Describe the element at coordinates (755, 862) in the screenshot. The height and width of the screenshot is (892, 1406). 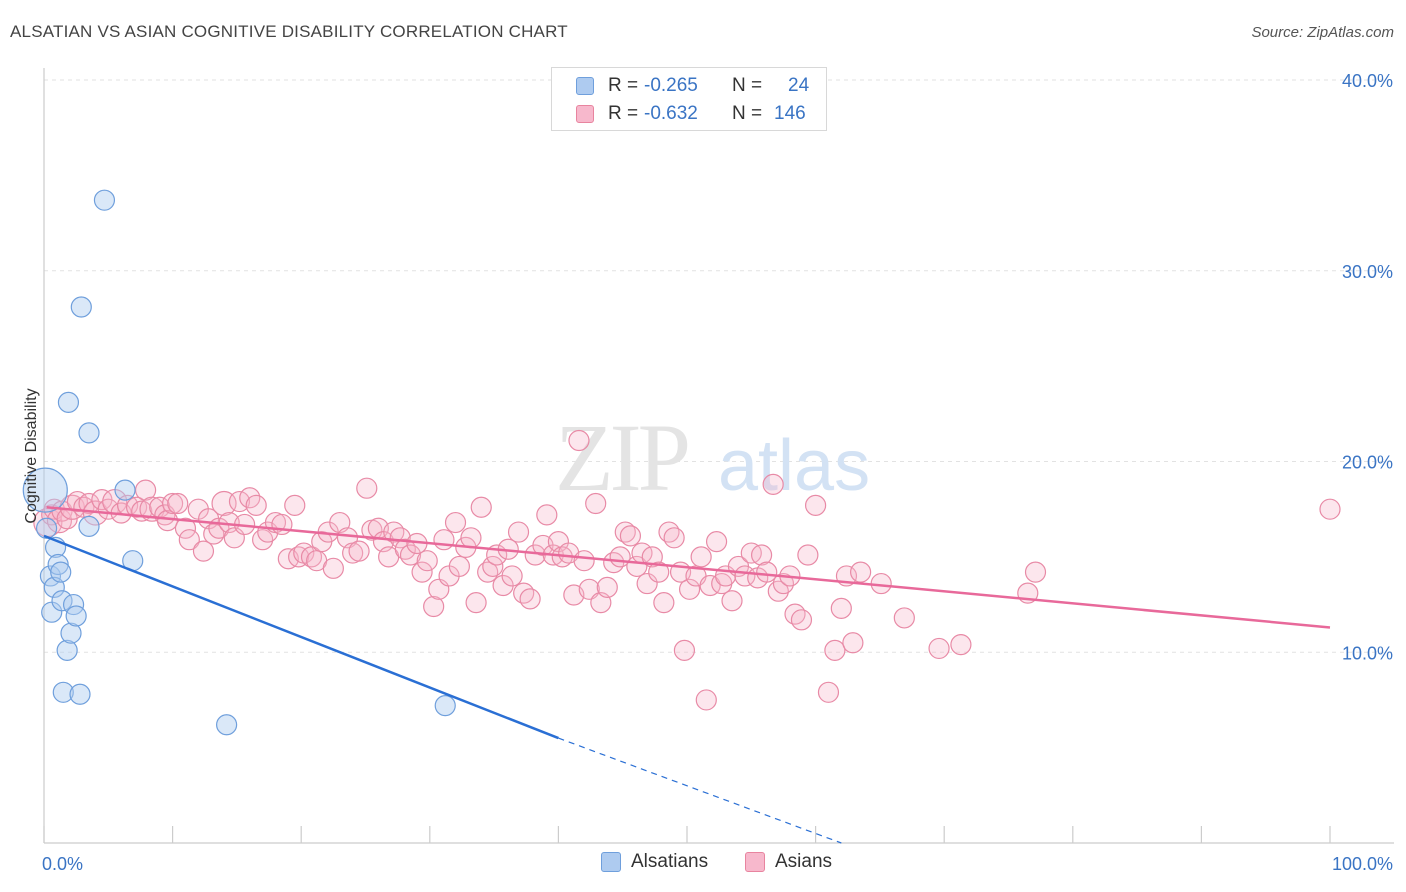
I see `series-swatch-asians` at that location.